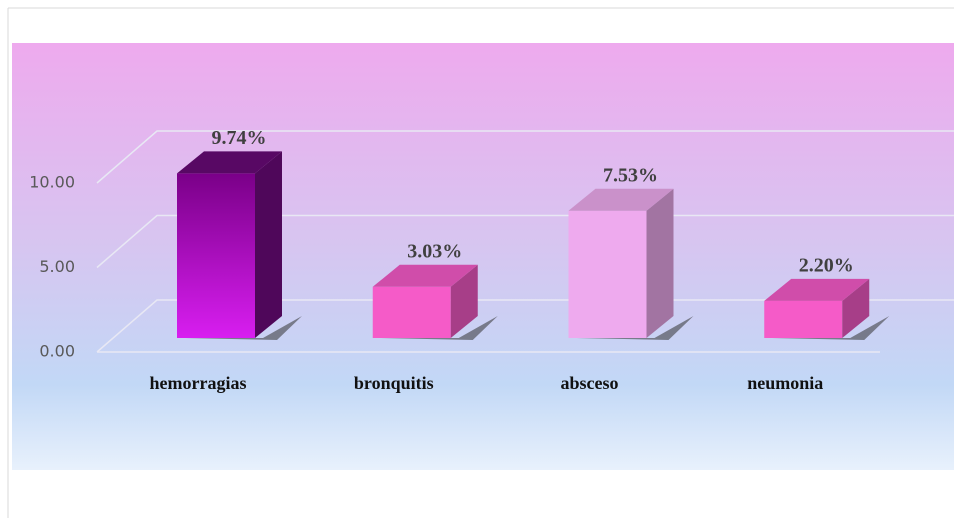  I want to click on y-tick-label: 10.00, so click(52, 182).